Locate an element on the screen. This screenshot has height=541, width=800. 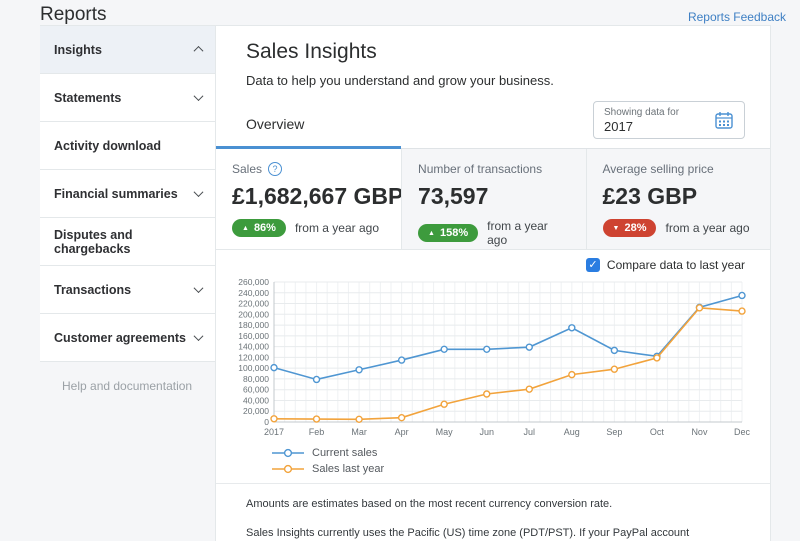
series-line-current-sales is located at coordinates (508, 337).